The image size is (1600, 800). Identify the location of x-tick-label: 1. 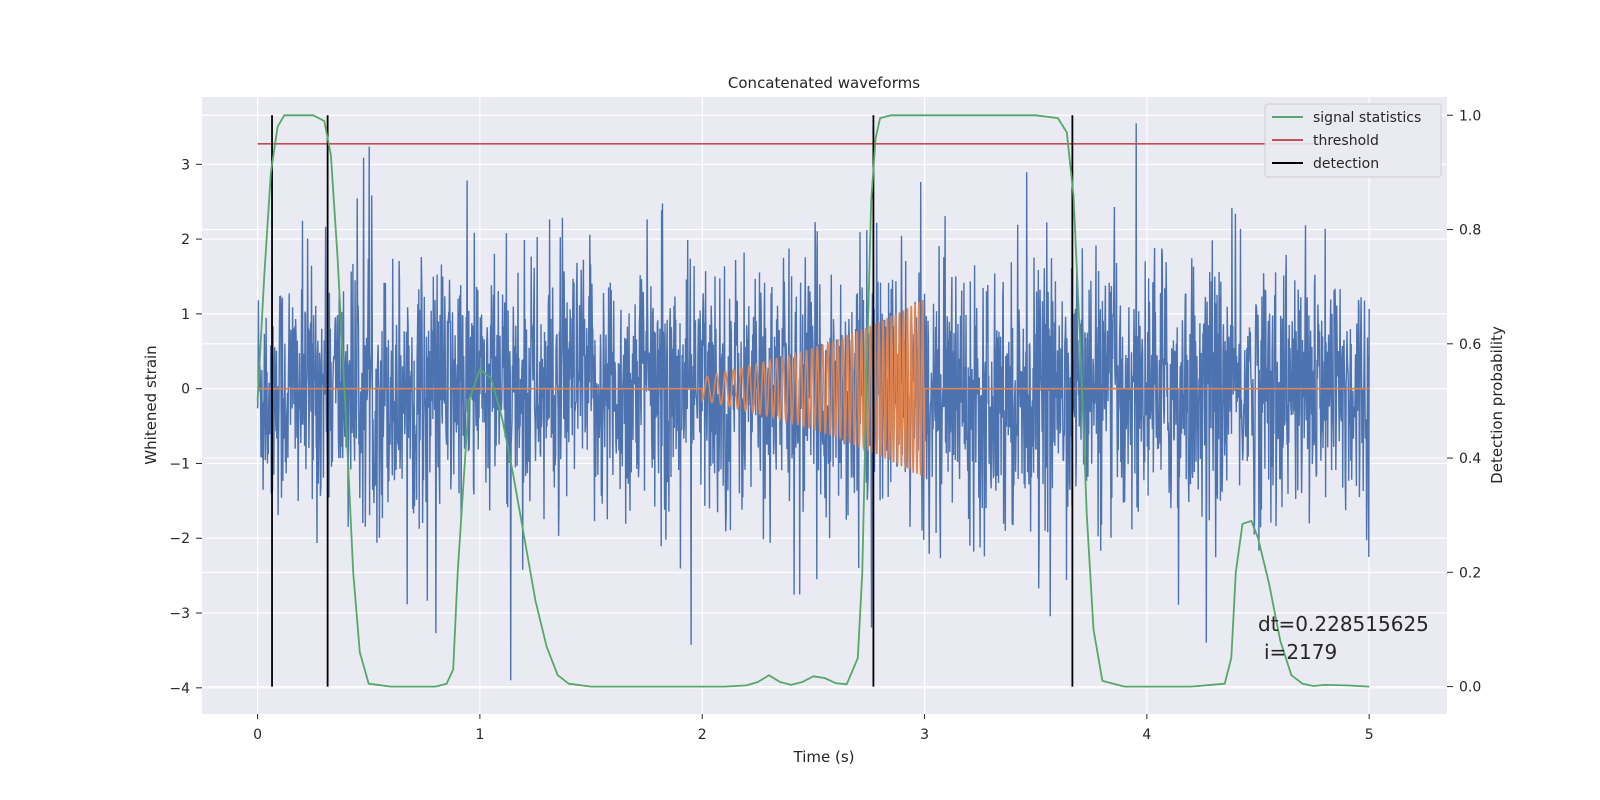
(479, 735).